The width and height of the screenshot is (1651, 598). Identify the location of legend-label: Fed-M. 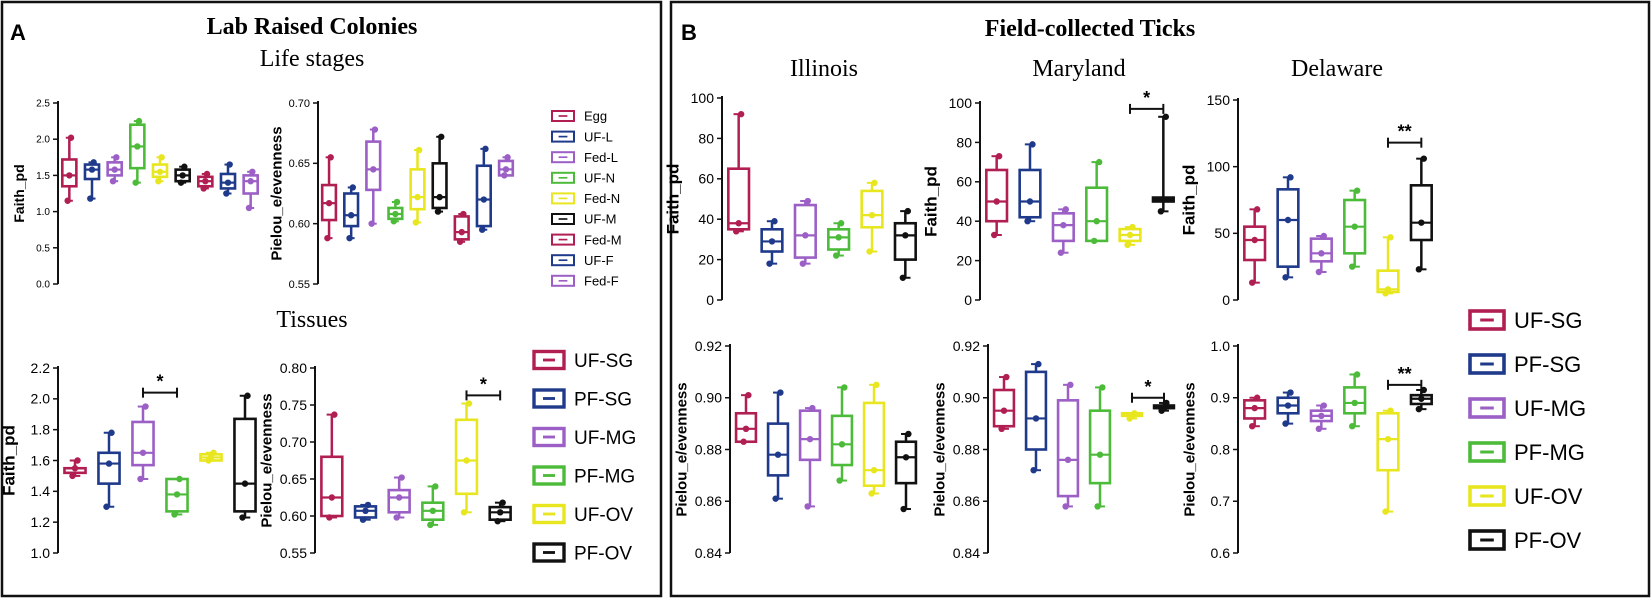
(603, 239).